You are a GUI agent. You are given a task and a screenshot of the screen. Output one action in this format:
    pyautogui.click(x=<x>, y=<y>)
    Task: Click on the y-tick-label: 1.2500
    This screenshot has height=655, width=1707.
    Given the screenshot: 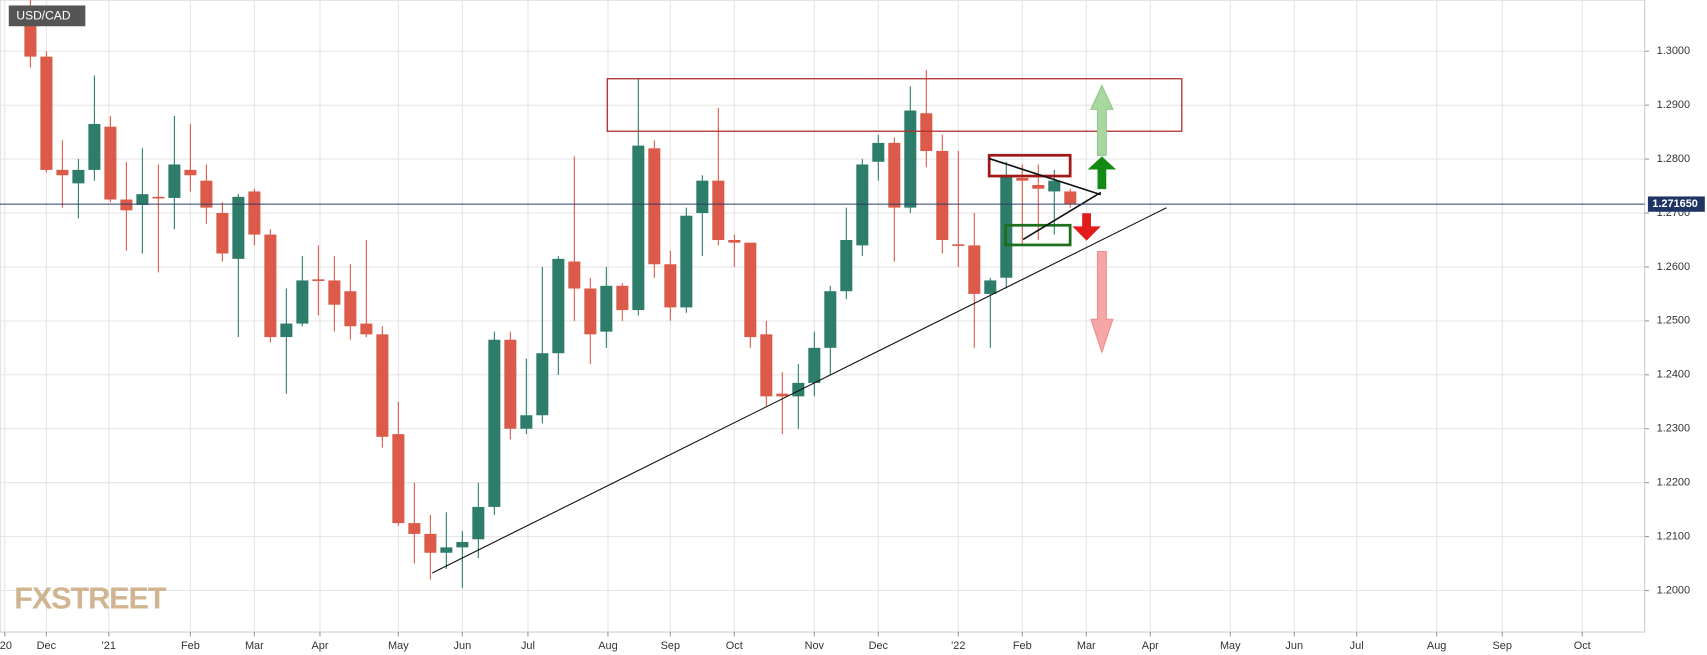 What is the action you would take?
    pyautogui.click(x=1673, y=321)
    